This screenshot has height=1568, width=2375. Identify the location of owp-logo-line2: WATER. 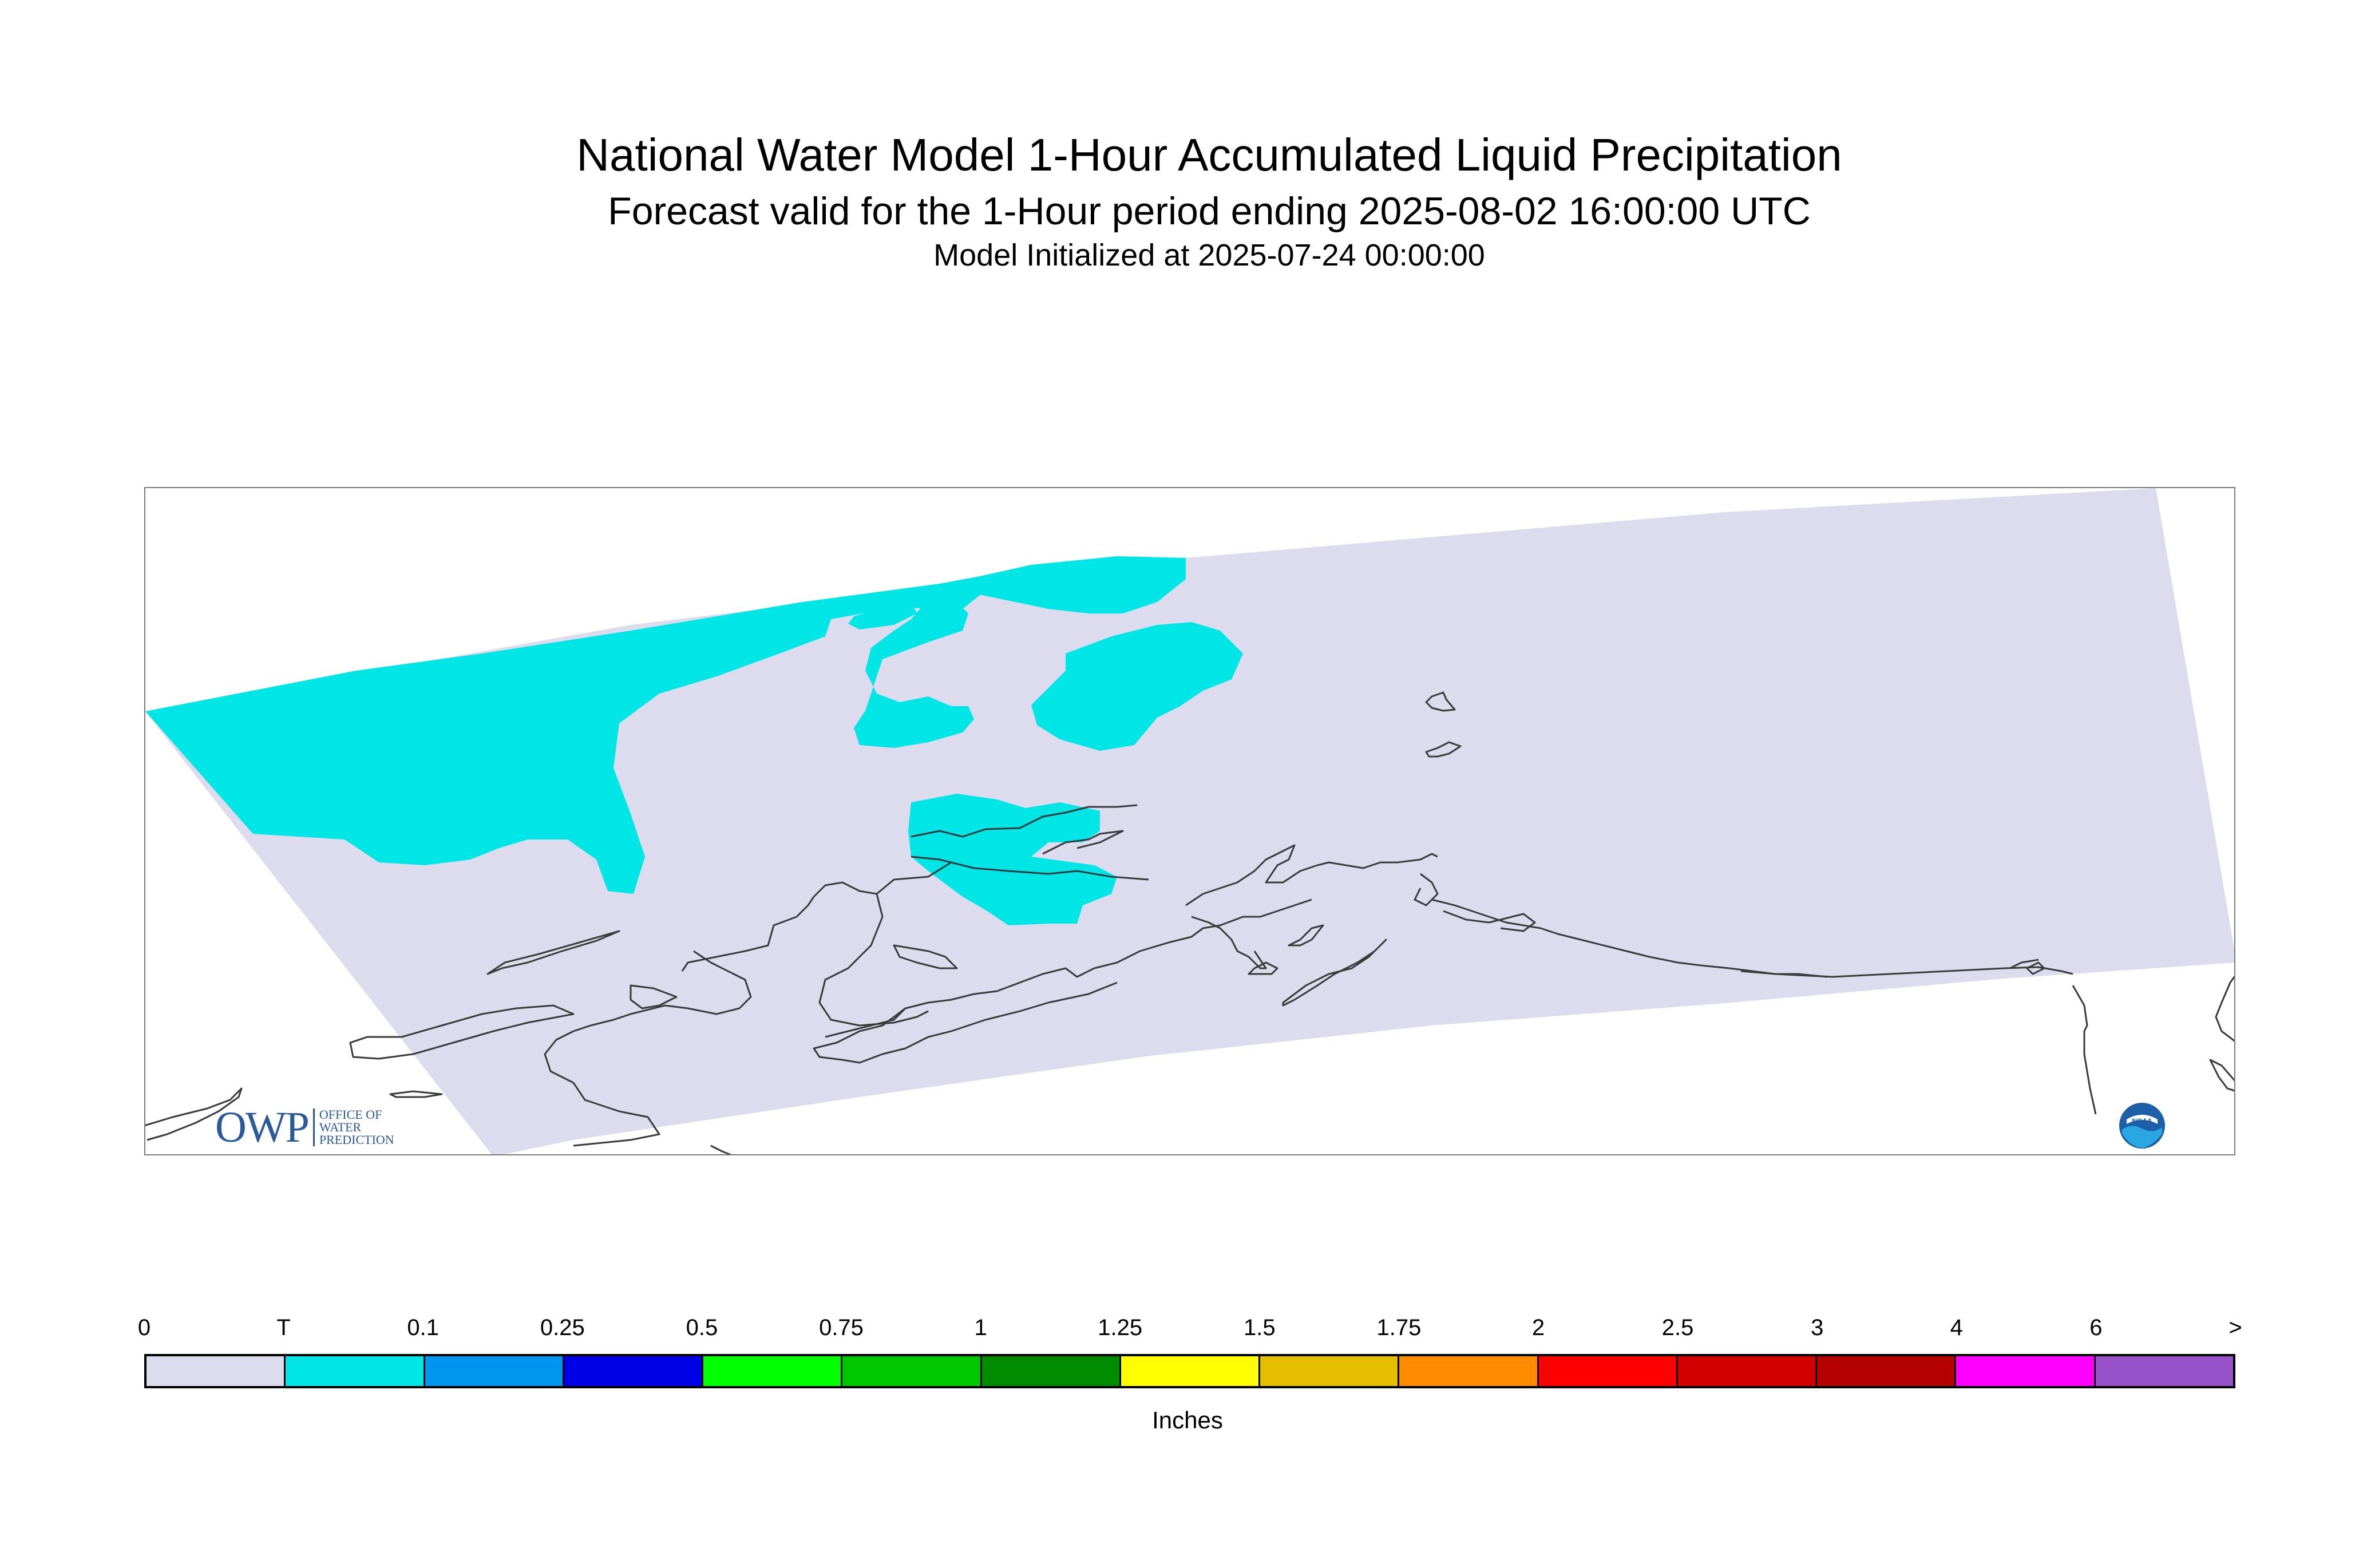
(341, 1127).